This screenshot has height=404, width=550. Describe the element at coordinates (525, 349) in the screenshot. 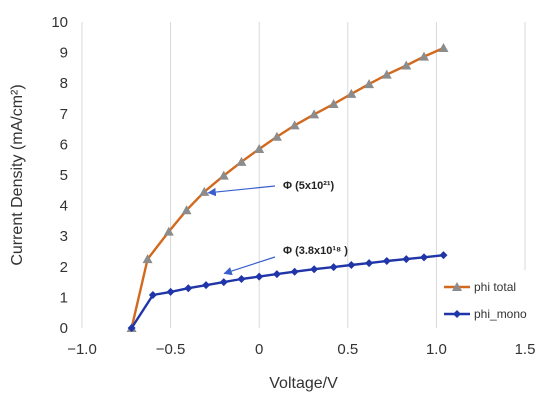

I see `x-tick-label: 1.5` at that location.